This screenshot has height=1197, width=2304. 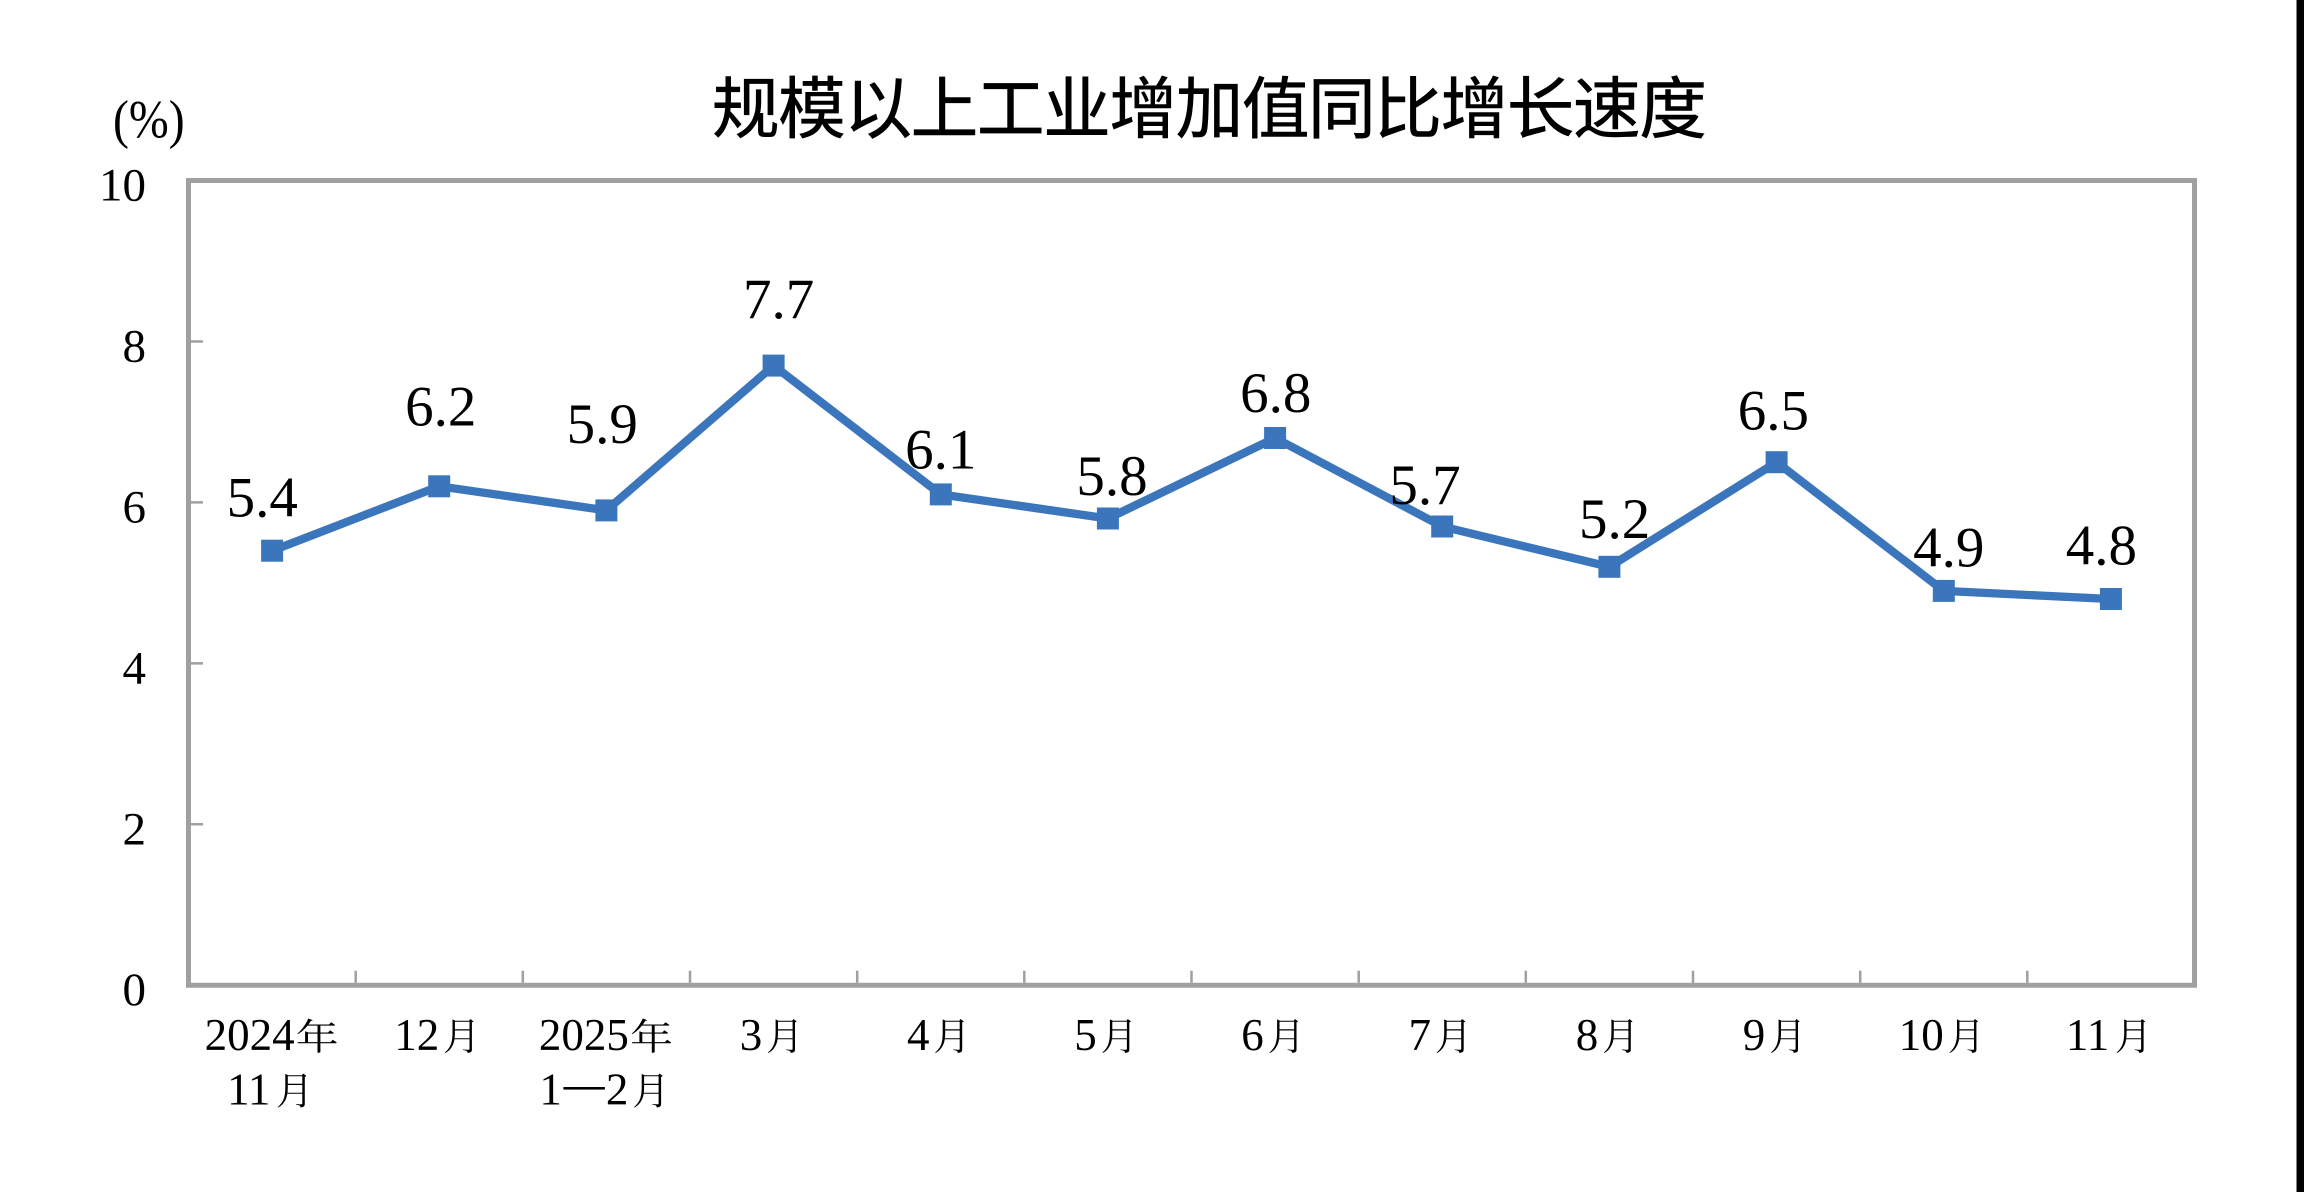 What do you see at coordinates (751, 1035) in the screenshot?
I see `svg-text: 3` at bounding box center [751, 1035].